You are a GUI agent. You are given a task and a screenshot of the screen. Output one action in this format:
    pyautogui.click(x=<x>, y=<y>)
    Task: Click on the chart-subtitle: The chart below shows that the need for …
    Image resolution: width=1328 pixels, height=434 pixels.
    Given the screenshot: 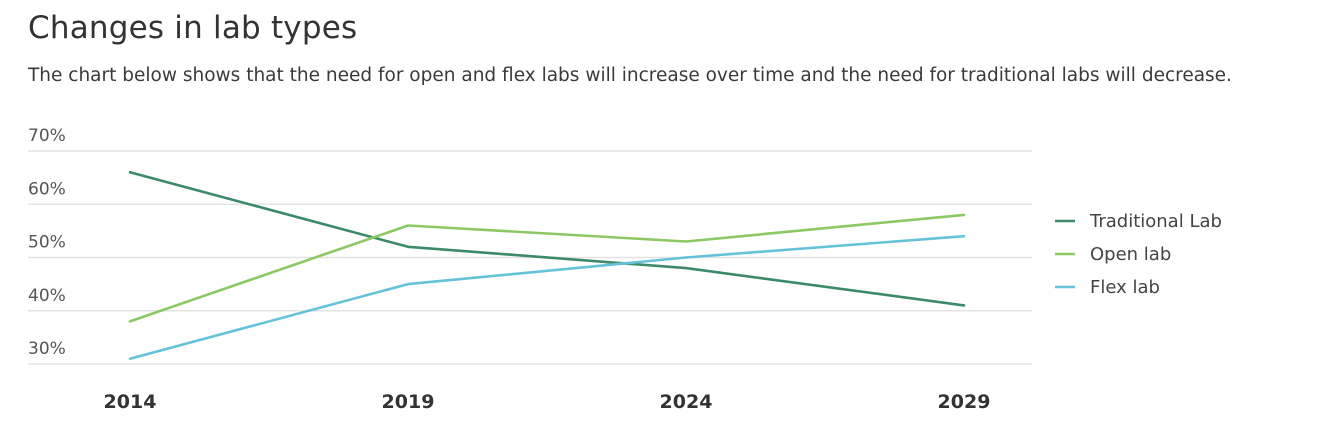 What is the action you would take?
    pyautogui.click(x=630, y=75)
    